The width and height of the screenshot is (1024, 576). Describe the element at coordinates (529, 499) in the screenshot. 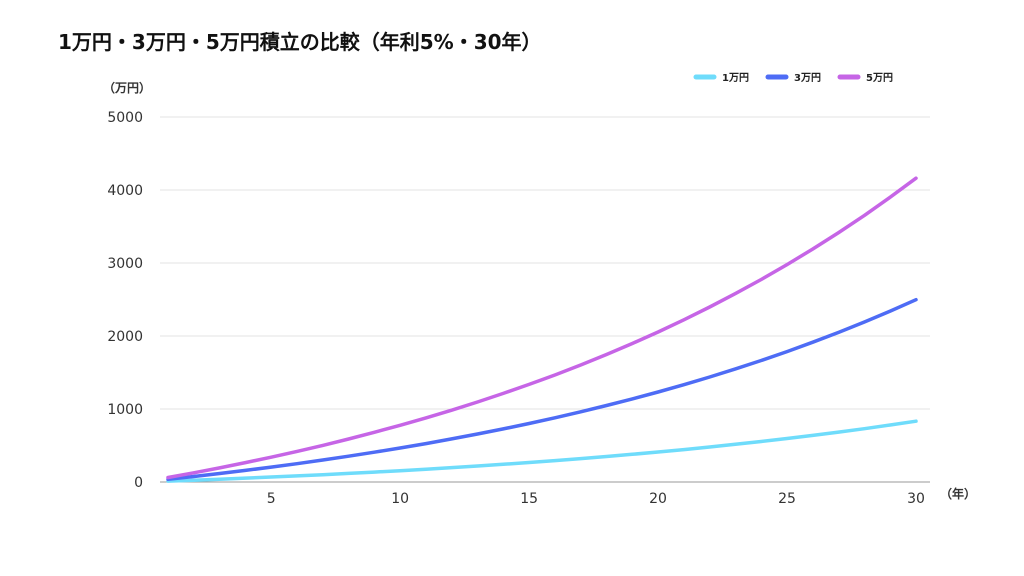

I see `x-tick-label: 15` at that location.